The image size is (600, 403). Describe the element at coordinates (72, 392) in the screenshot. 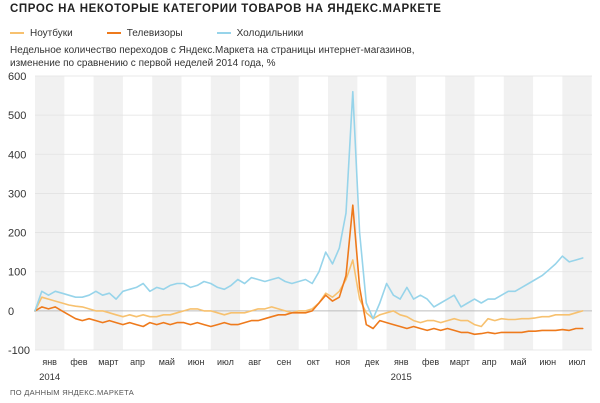

I see `source-note: ПО ДАННЫМ ЯНДЕКС.МАРКЕТА` at that location.